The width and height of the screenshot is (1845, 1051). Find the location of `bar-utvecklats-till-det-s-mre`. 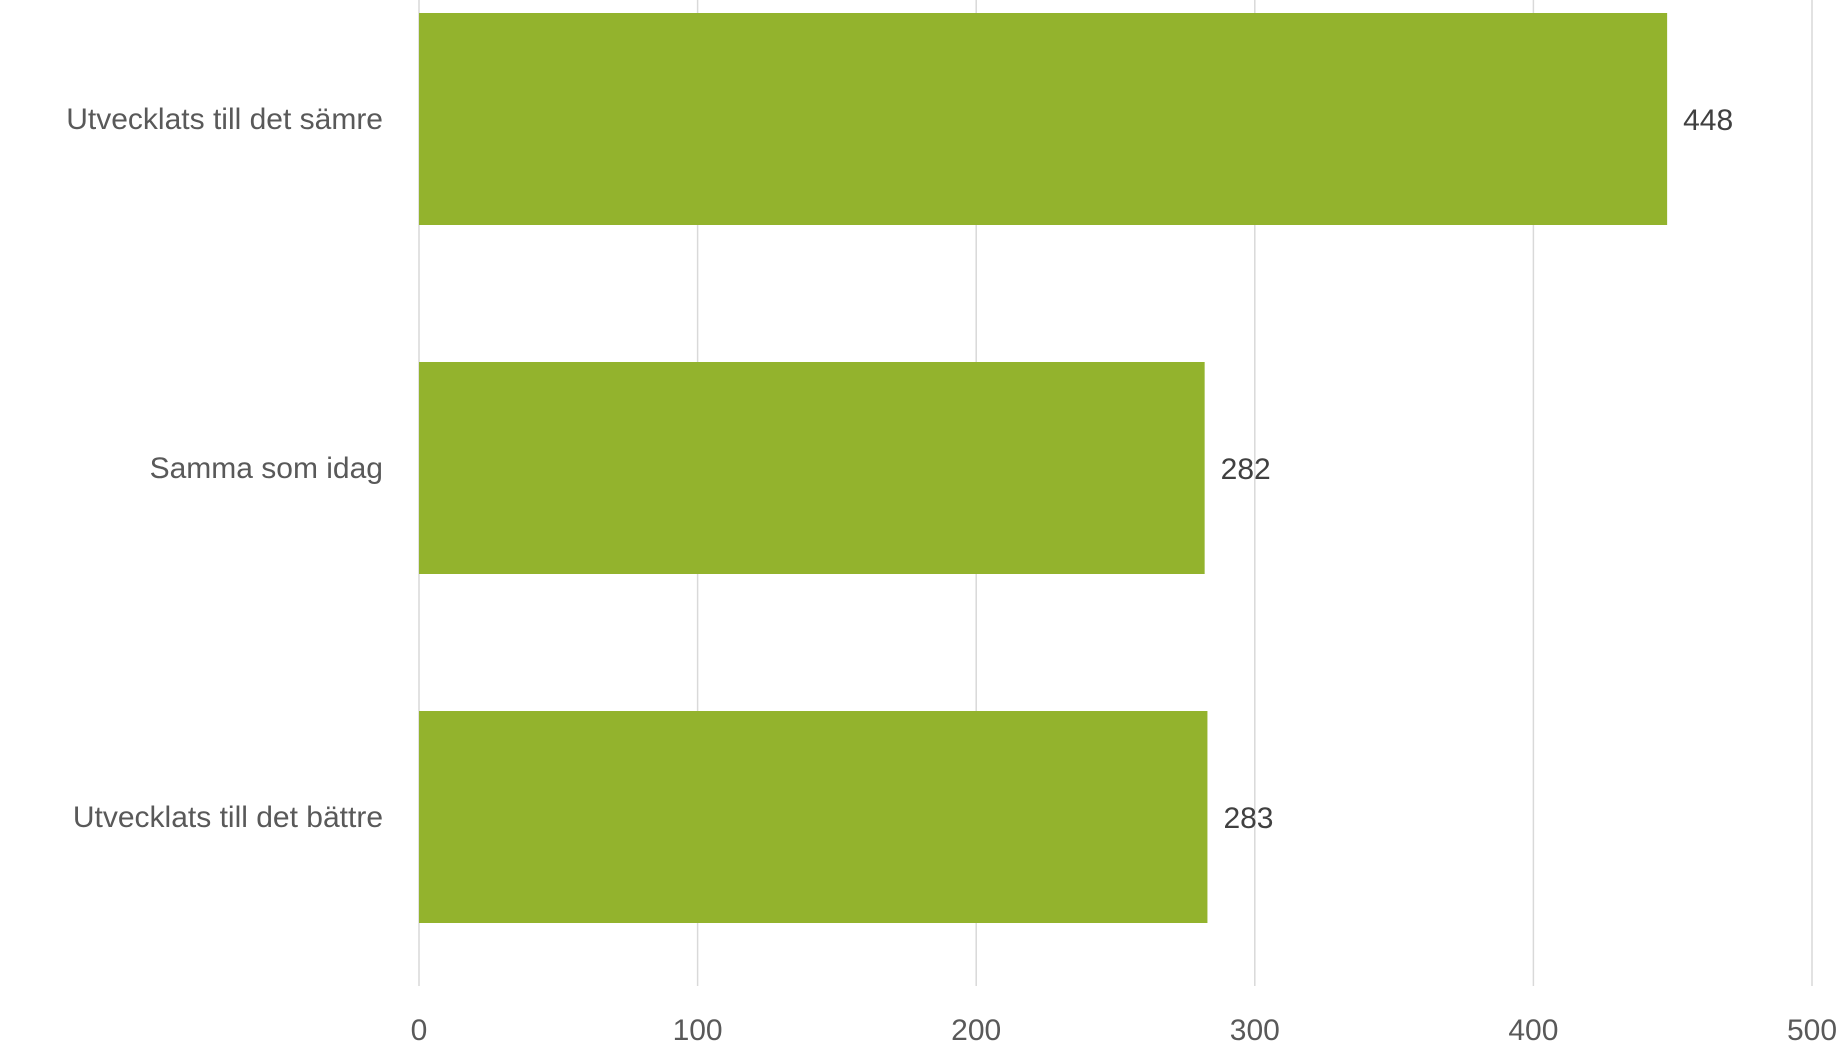

bar-utvecklats-till-det-s-mre is located at coordinates (1043, 119).